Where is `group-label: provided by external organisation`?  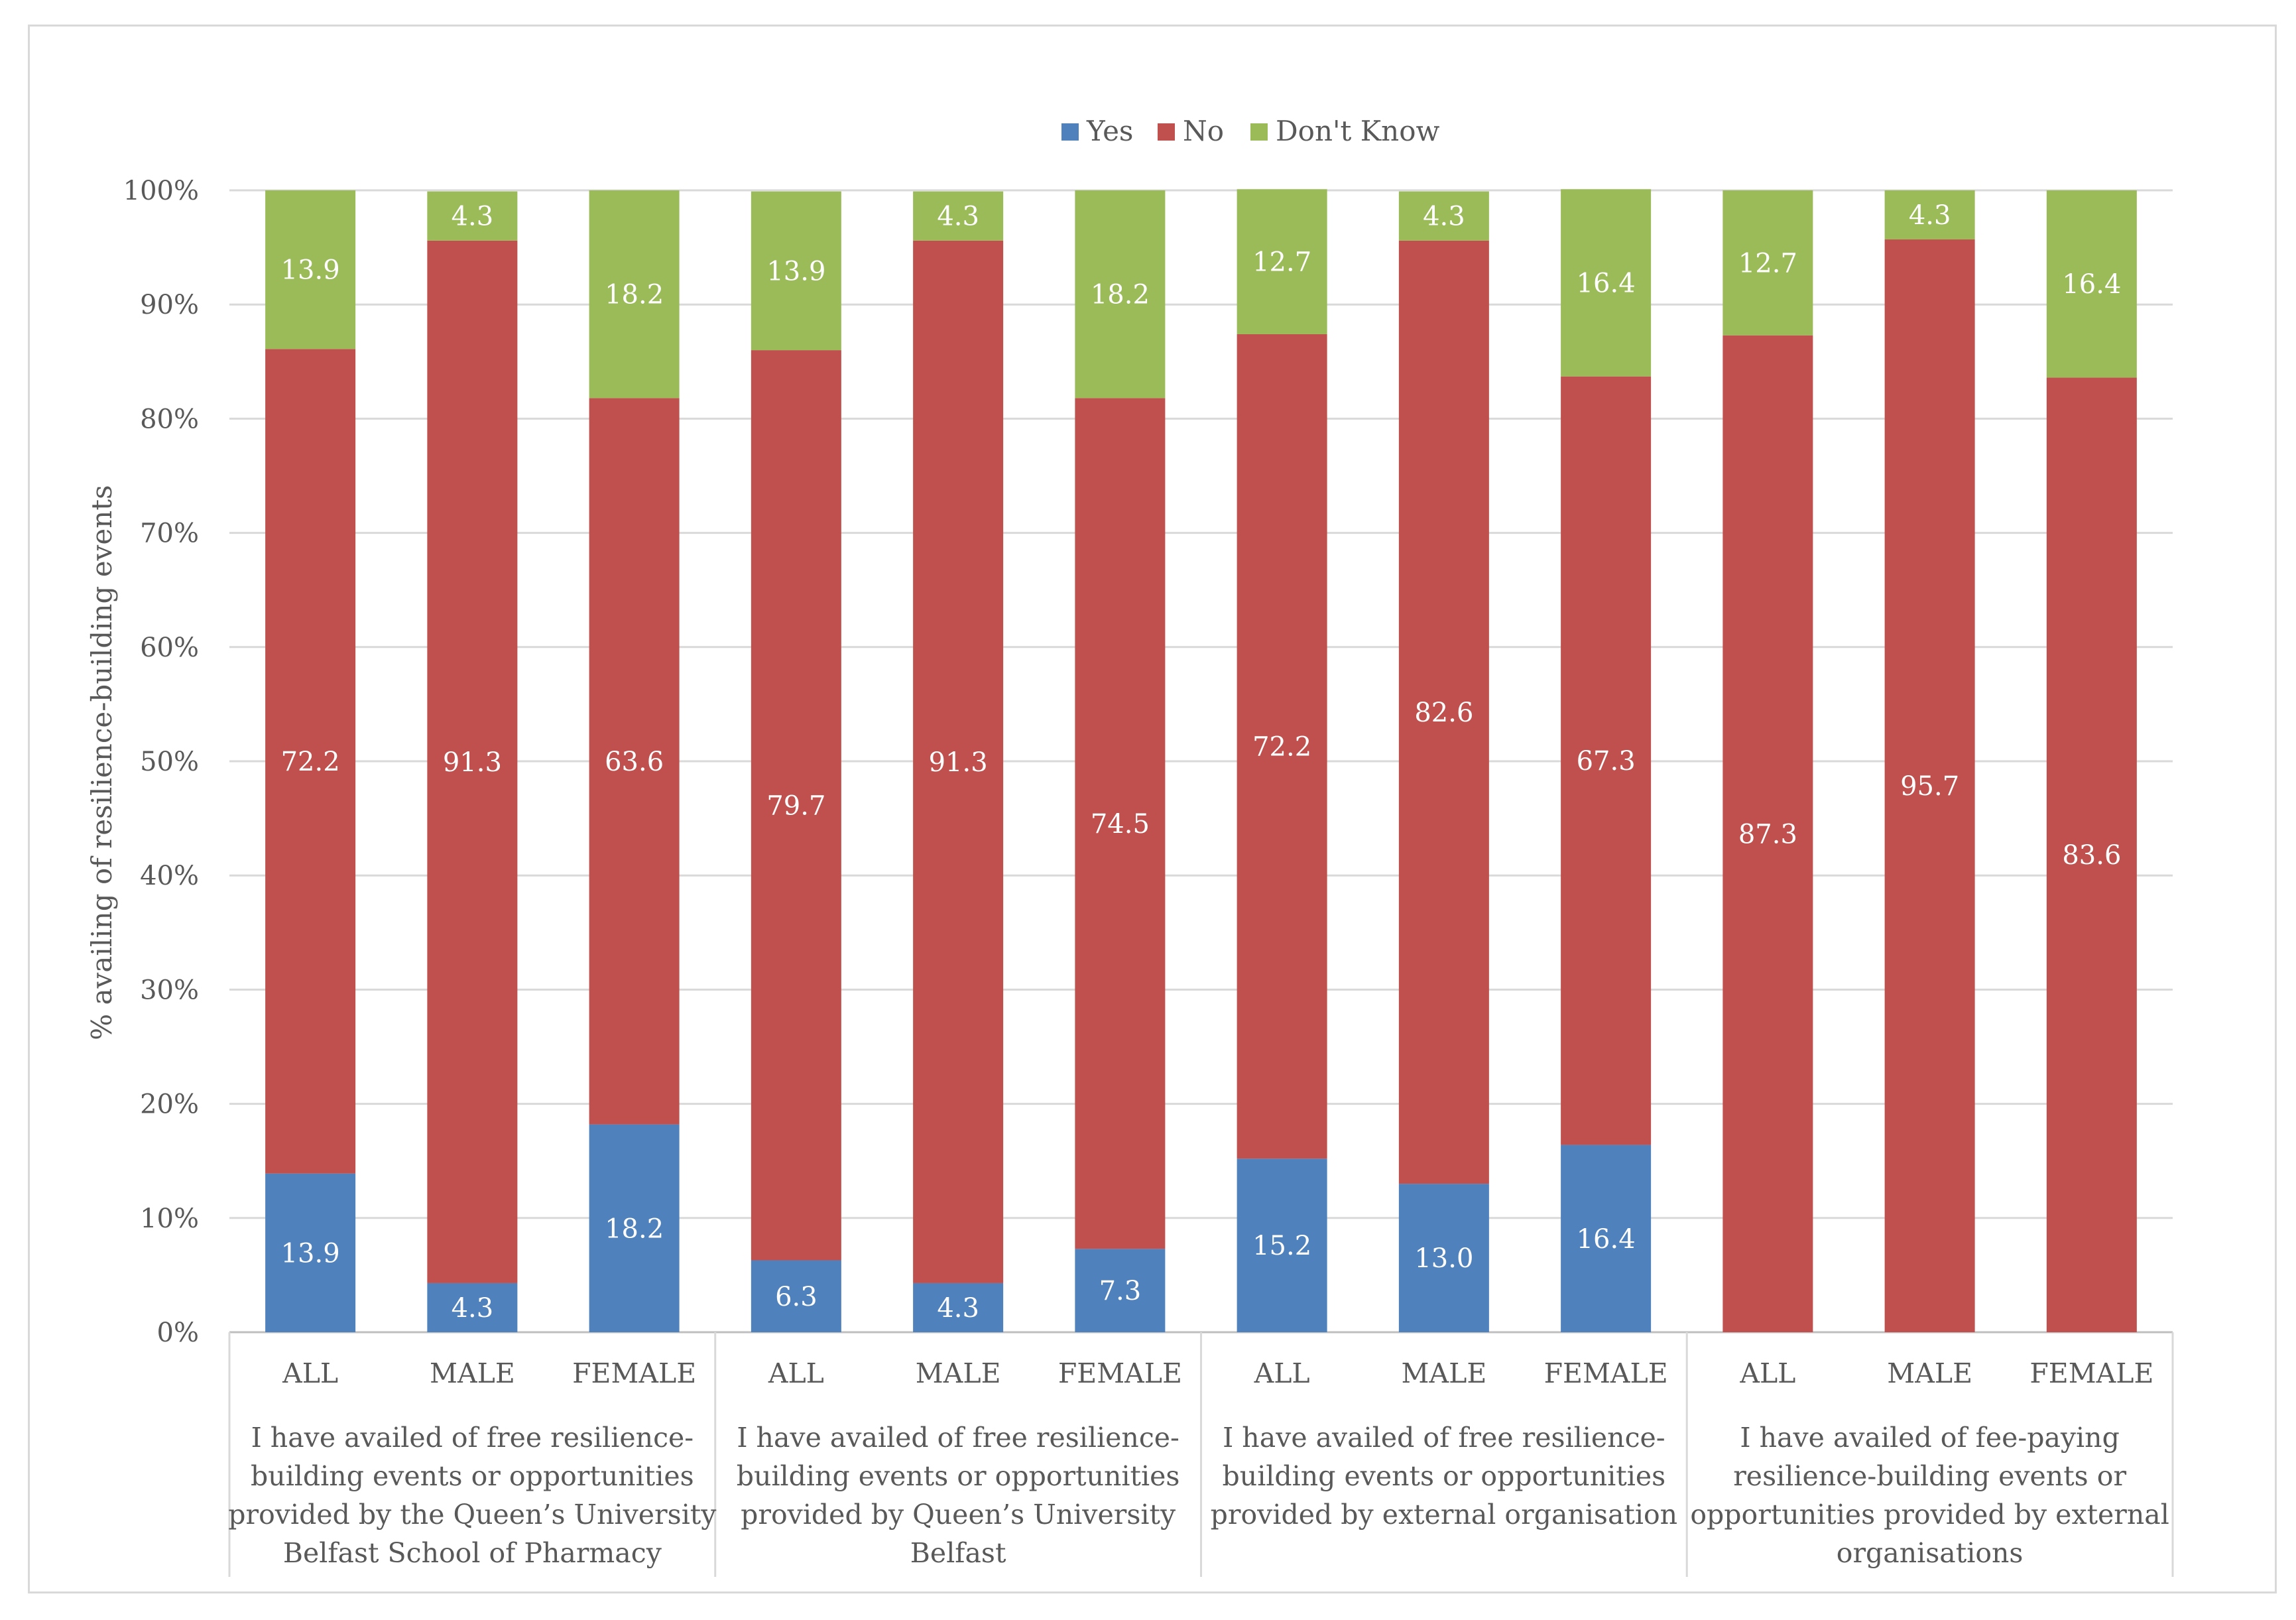
group-label: provided by external organisation is located at coordinates (1444, 1514).